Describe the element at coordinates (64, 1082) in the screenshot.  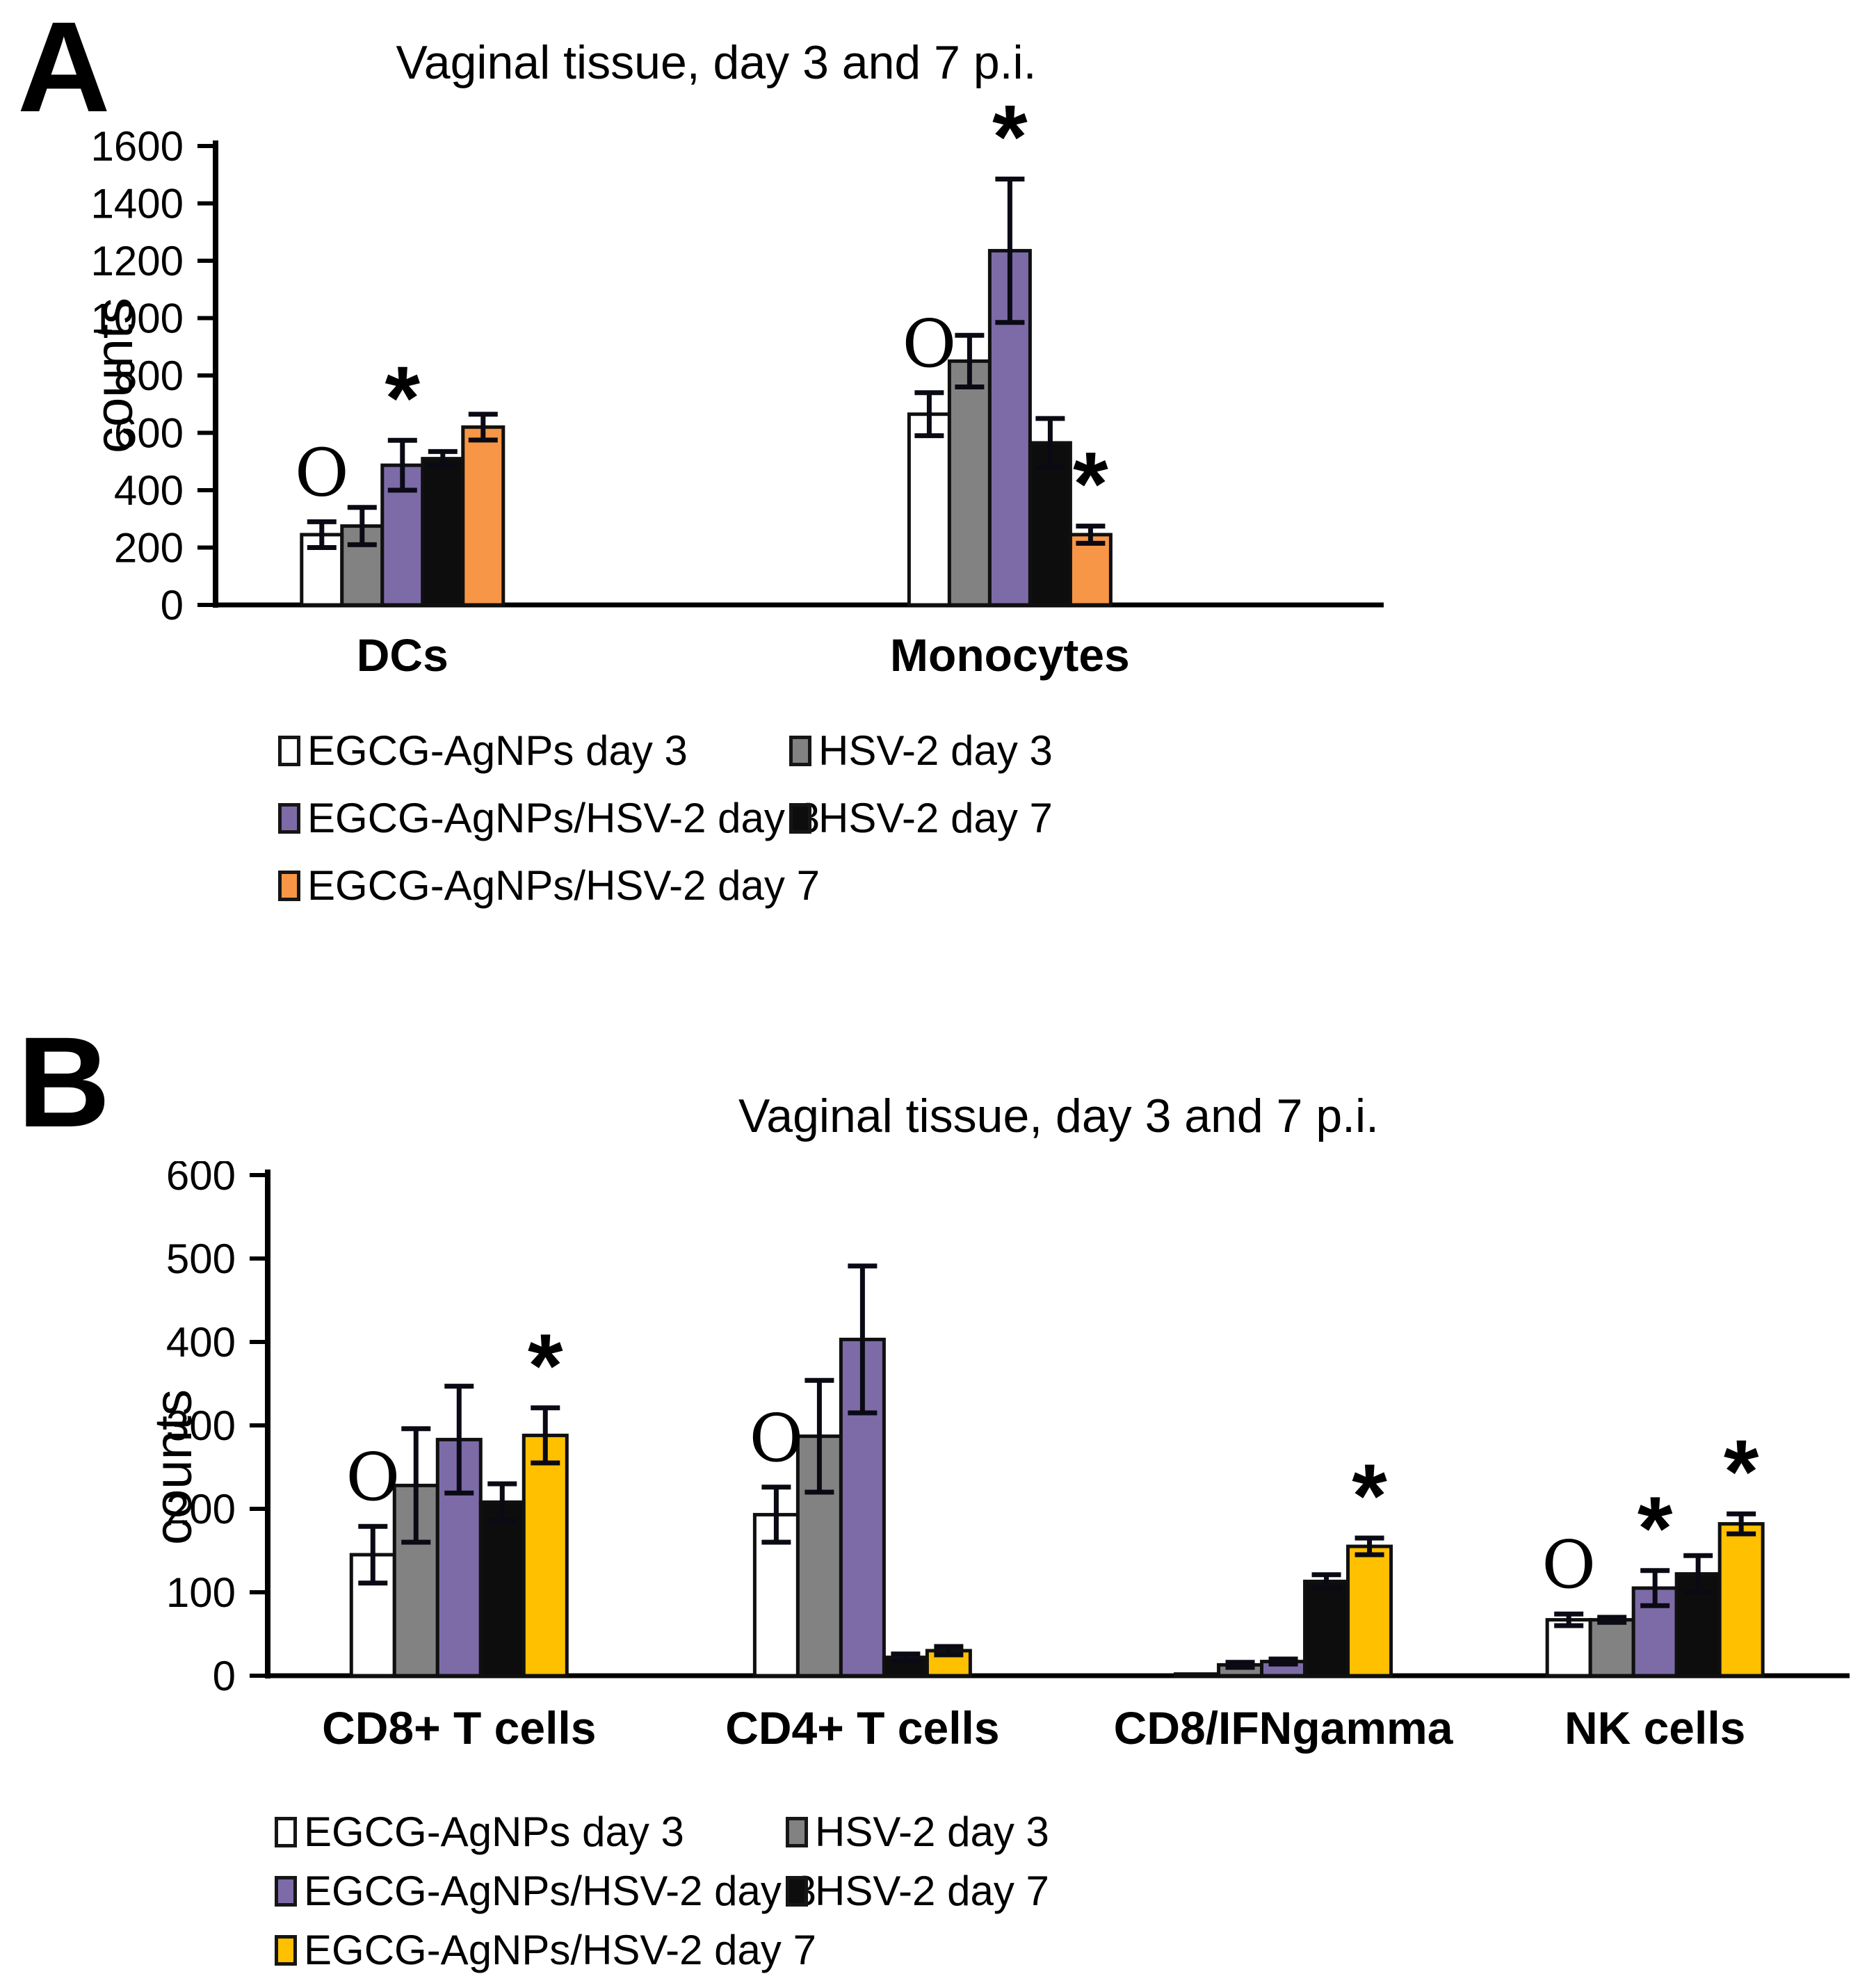
I see `panel-label: B` at that location.